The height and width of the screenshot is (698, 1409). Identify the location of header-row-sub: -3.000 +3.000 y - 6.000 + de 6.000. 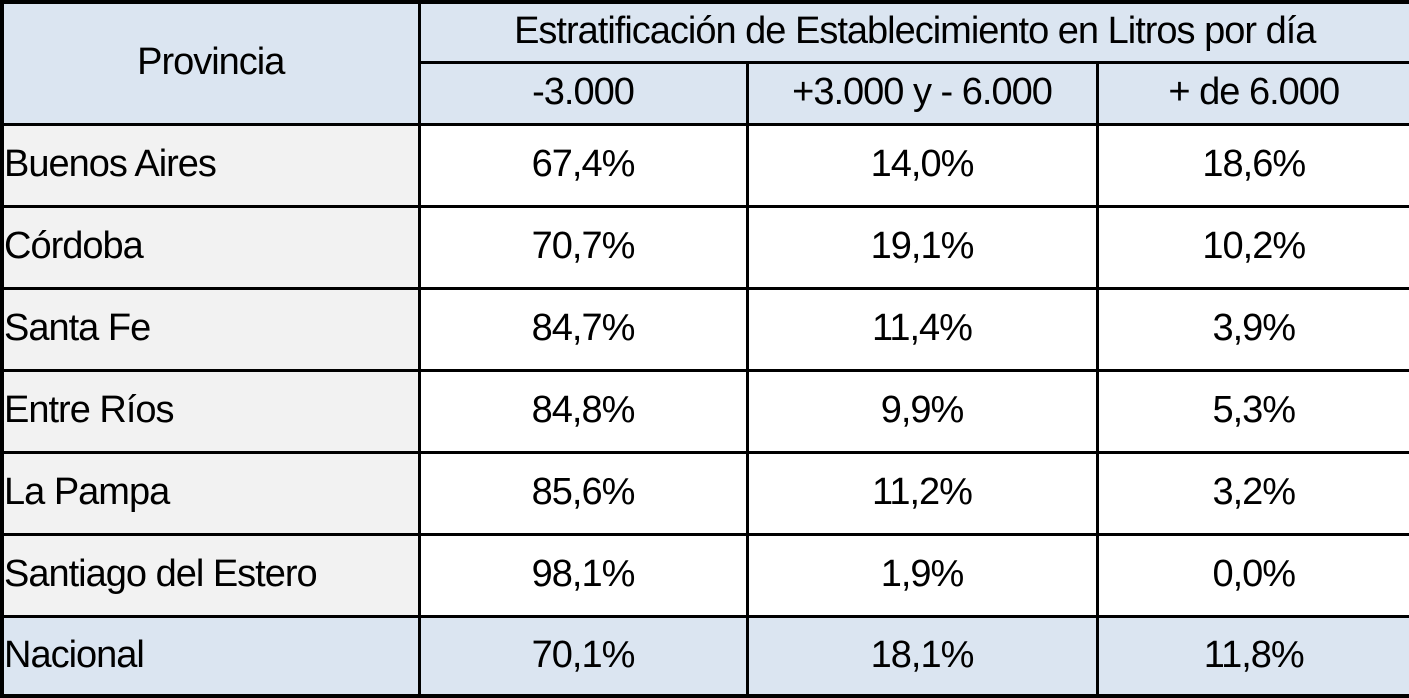
(705, 93).